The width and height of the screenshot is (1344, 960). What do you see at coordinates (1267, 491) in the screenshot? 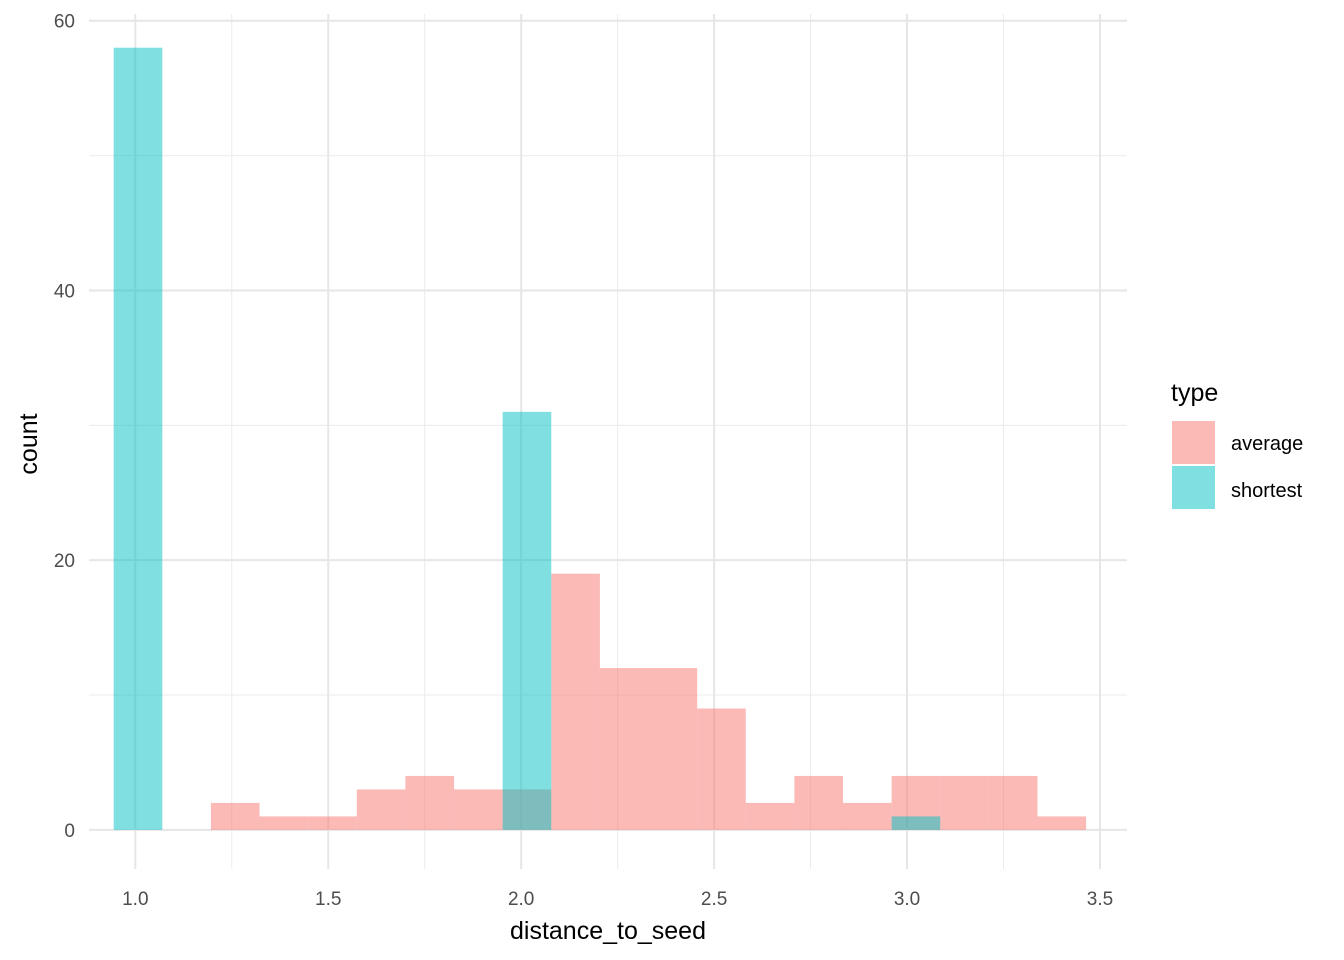
I see `legend-label-shortest: shortest` at bounding box center [1267, 491].